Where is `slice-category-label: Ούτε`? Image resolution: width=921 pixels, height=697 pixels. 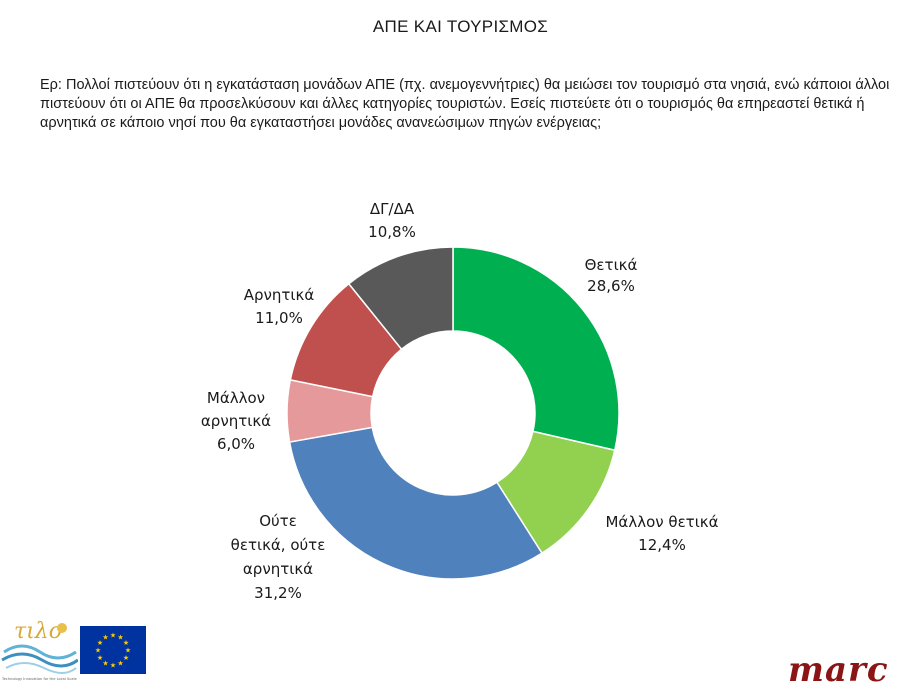 slice-category-label: Ούτε is located at coordinates (278, 521).